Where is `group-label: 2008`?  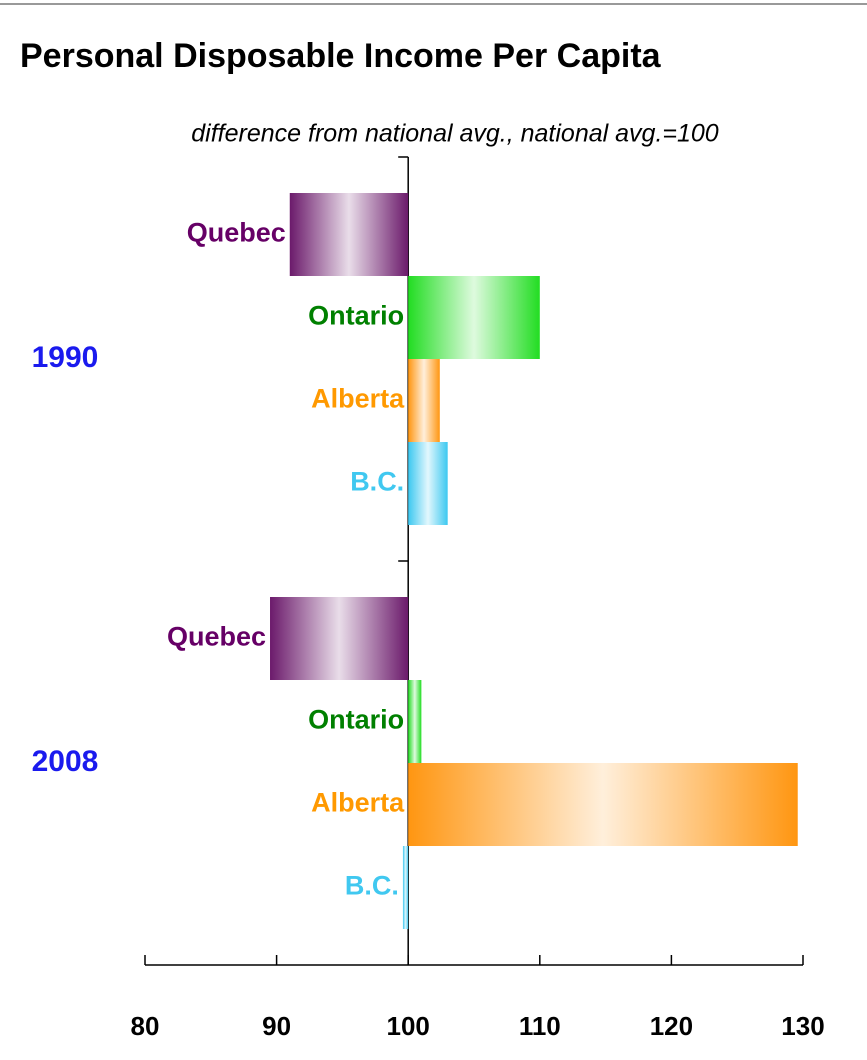
group-label: 2008 is located at coordinates (65, 761).